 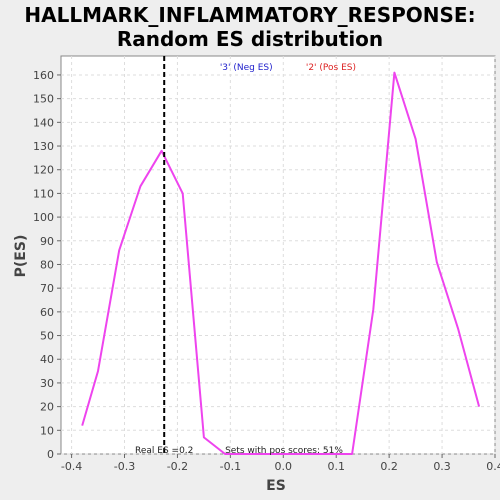 I want to click on y-tick-label: 90, so click(x=47, y=241).